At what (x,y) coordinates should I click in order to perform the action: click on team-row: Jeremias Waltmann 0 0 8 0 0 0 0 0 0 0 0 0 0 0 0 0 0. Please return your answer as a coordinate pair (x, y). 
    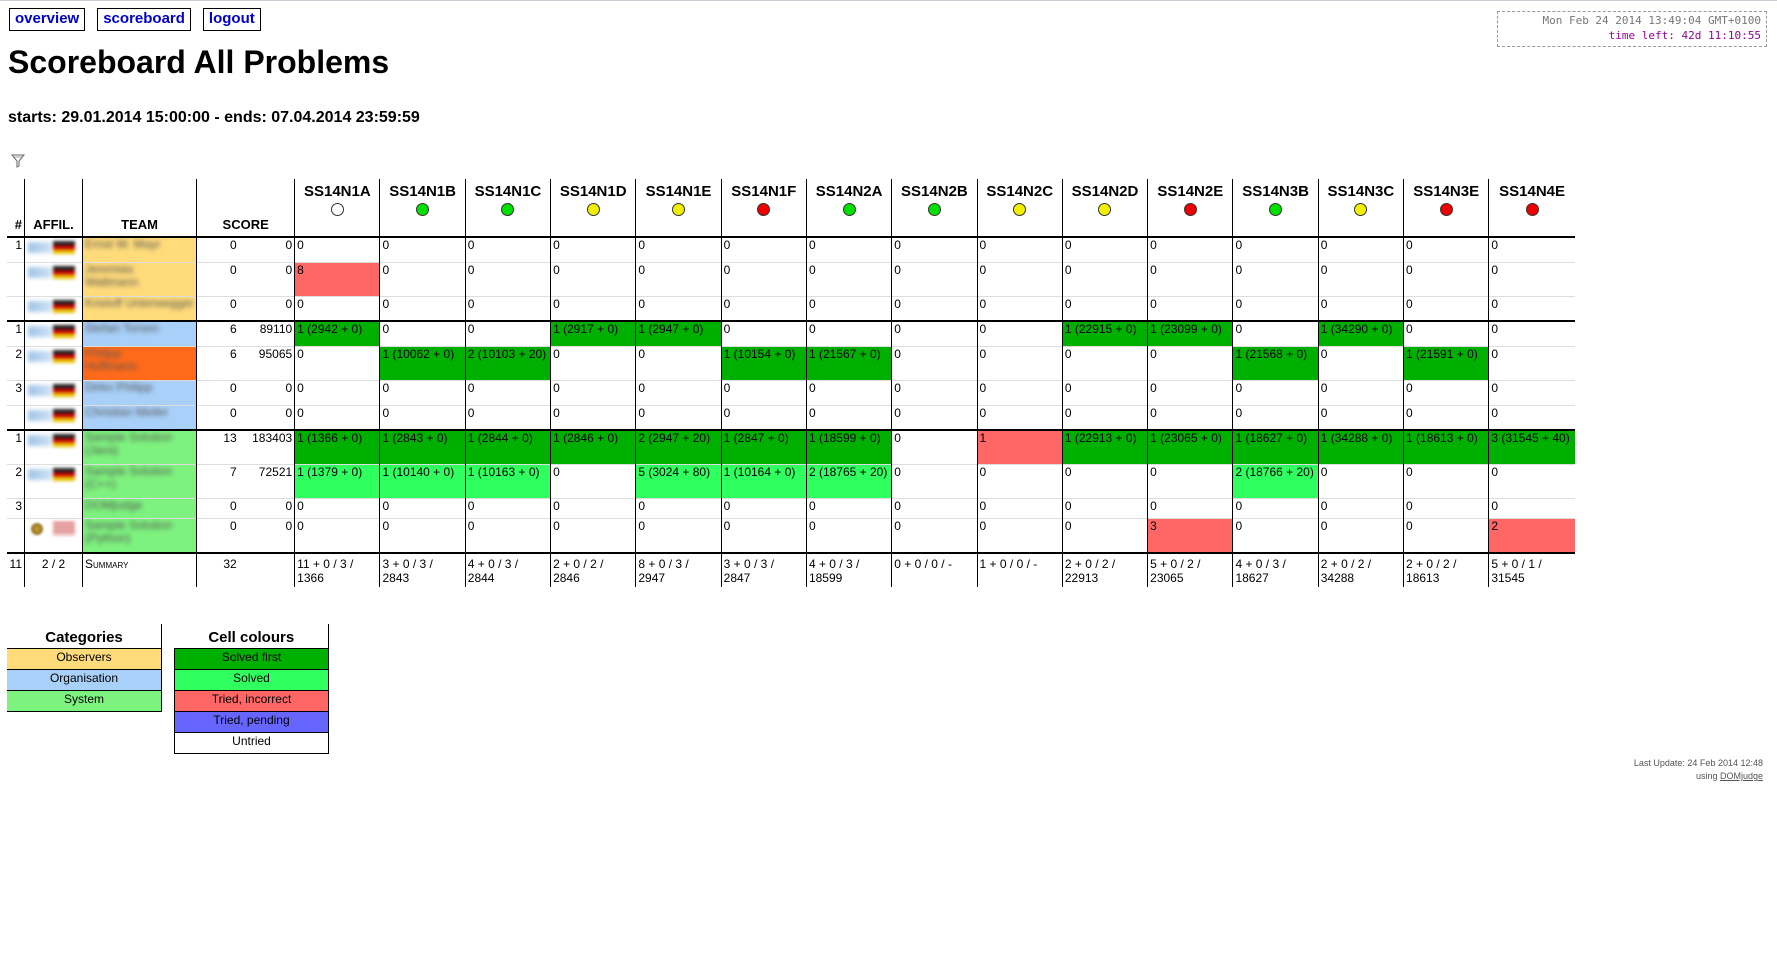
    Looking at the image, I should click on (791, 279).